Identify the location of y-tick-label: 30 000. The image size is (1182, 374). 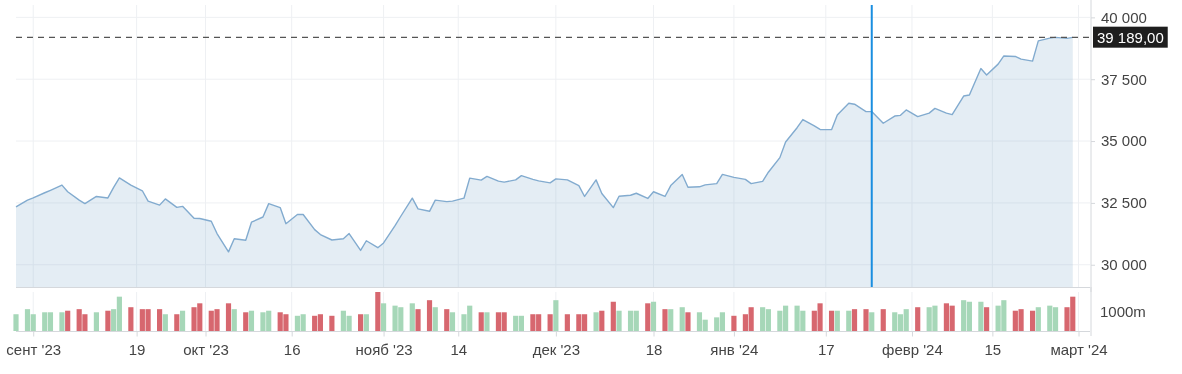
(1124, 265).